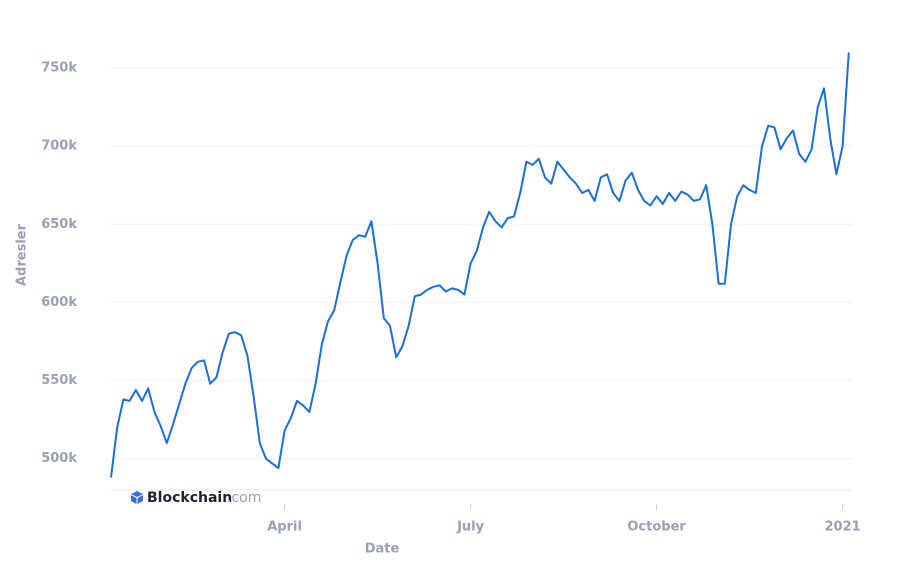 This screenshot has width=906, height=574. What do you see at coordinates (59, 224) in the screenshot?
I see `y-tick-label: 650k` at bounding box center [59, 224].